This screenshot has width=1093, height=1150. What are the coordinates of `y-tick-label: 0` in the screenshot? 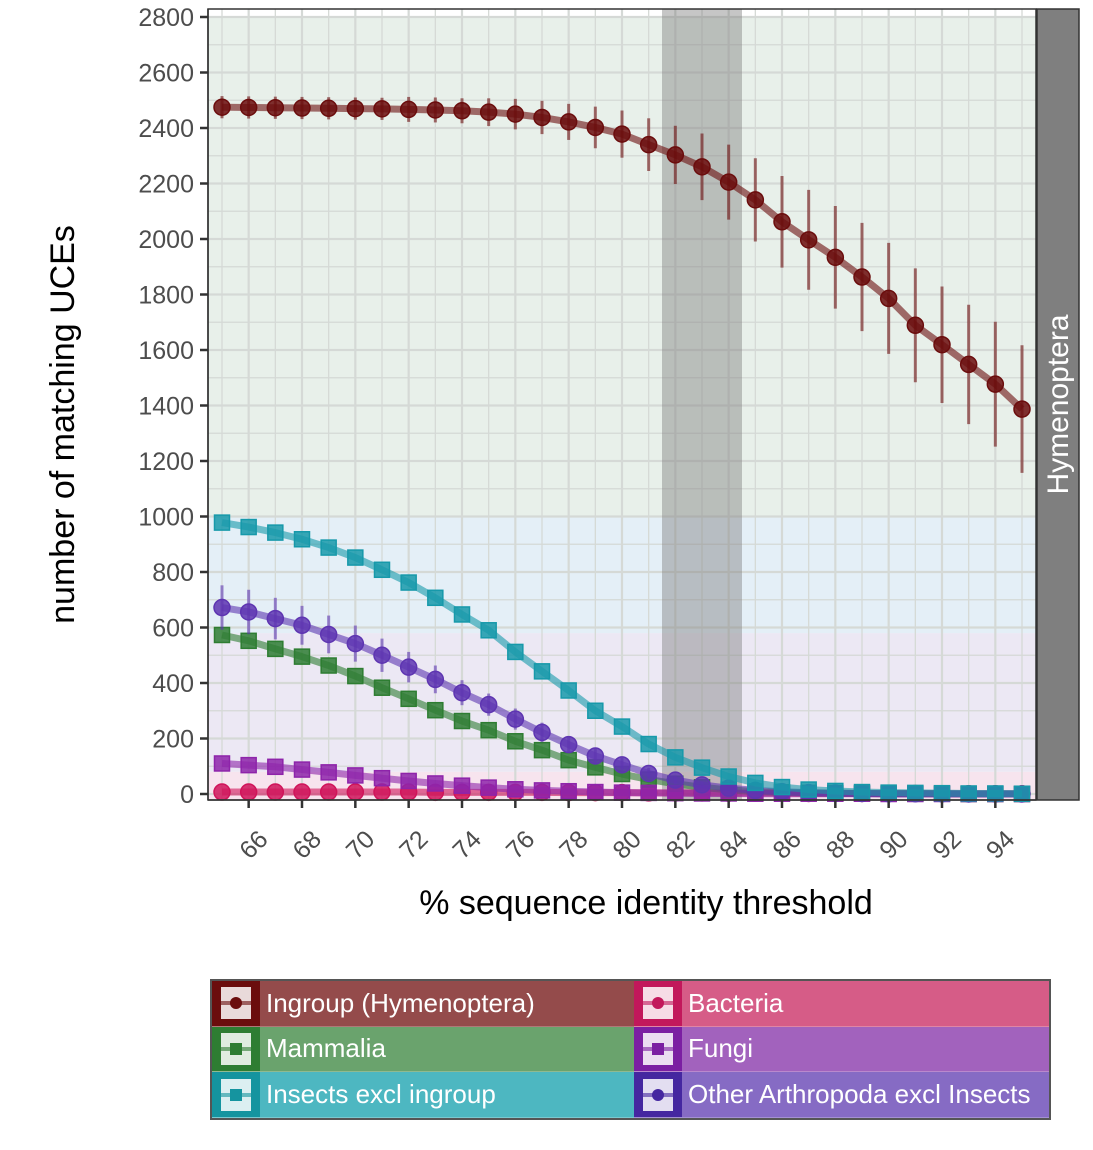 It's located at (187, 795).